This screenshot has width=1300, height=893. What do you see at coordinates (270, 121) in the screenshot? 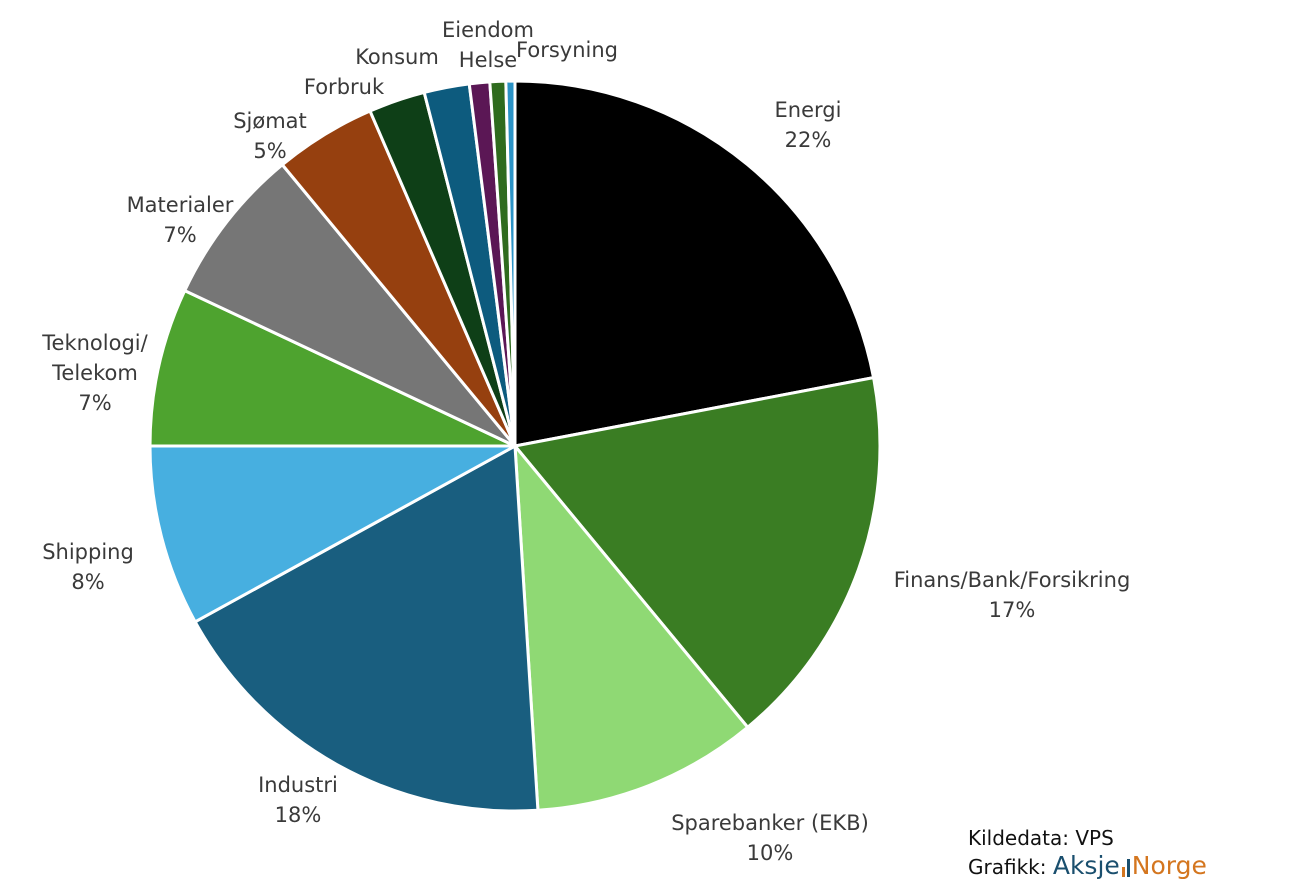
I see `slice-category-label: Sjømat` at bounding box center [270, 121].